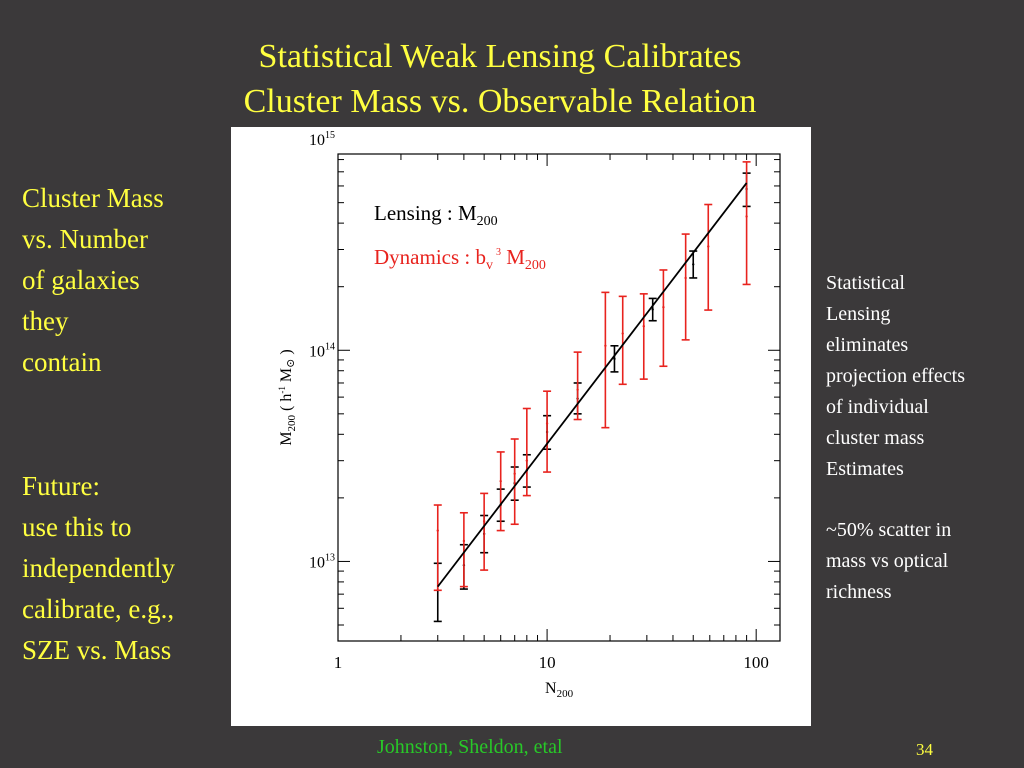 This screenshot has height=768, width=1024. Describe the element at coordinates (865, 469) in the screenshot. I see `right-top-line: Estimates` at that location.